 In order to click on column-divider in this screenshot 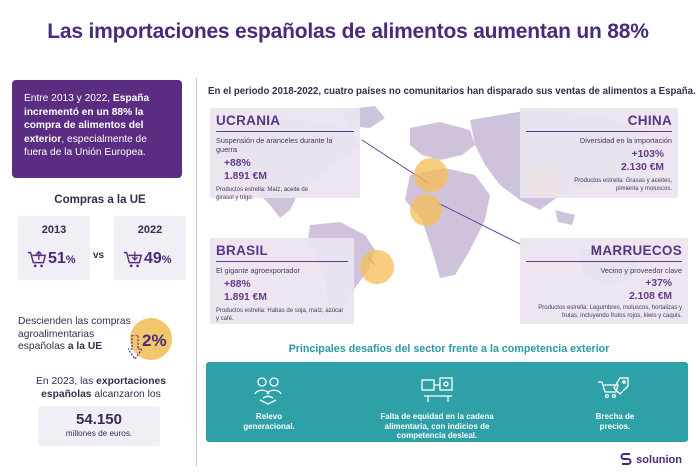, I will do `click(196, 272)`.